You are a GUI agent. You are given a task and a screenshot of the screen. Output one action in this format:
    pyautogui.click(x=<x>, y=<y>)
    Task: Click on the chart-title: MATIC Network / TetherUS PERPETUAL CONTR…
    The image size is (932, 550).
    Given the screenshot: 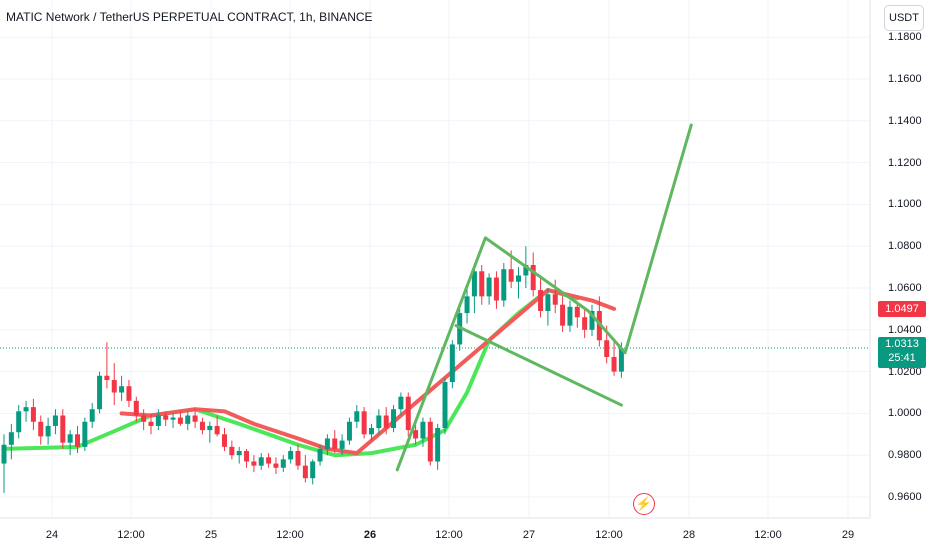 What is the action you would take?
    pyautogui.click(x=189, y=17)
    